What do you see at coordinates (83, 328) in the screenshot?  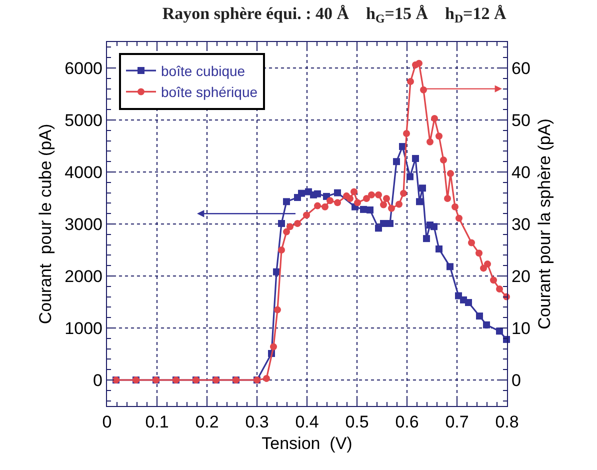 I see `y-tick-label: 1000` at bounding box center [83, 328].